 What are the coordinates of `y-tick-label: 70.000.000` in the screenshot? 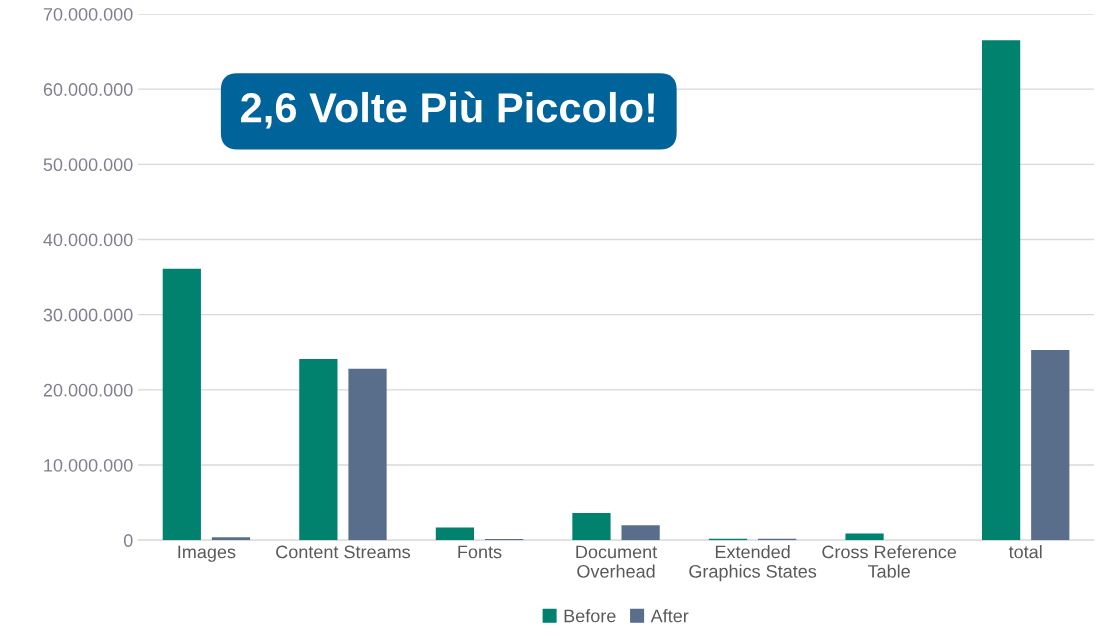 It's located at (88, 14).